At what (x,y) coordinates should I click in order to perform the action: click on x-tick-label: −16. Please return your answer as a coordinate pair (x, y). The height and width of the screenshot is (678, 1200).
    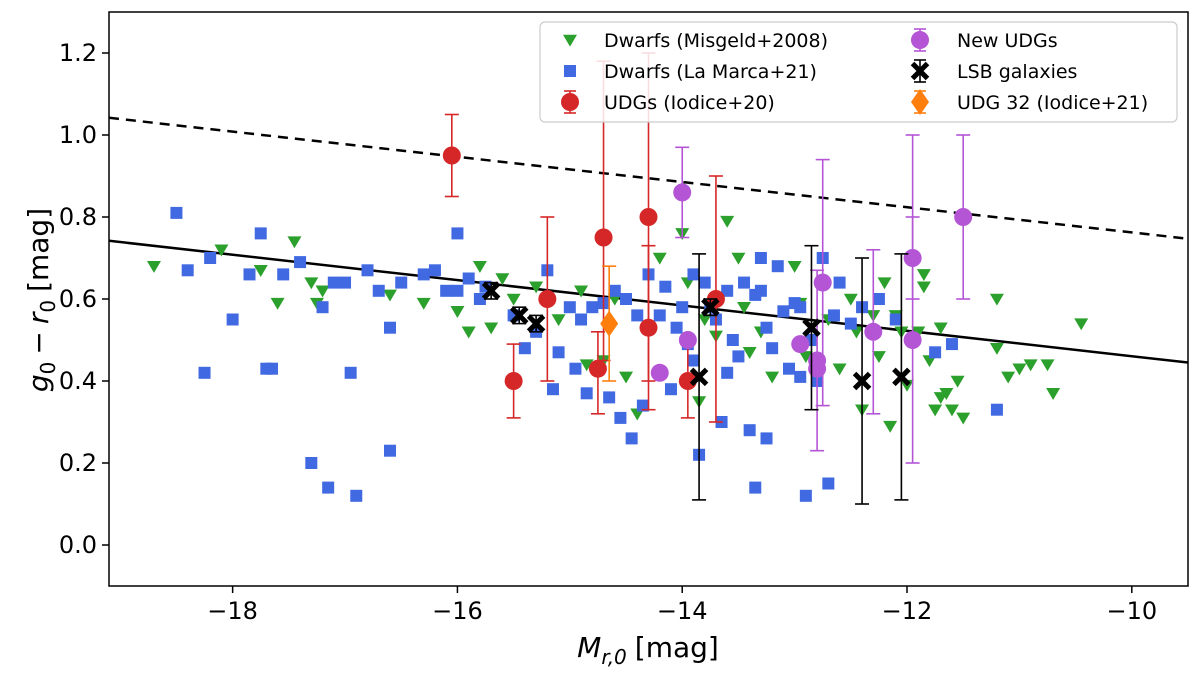
    Looking at the image, I should click on (457, 611).